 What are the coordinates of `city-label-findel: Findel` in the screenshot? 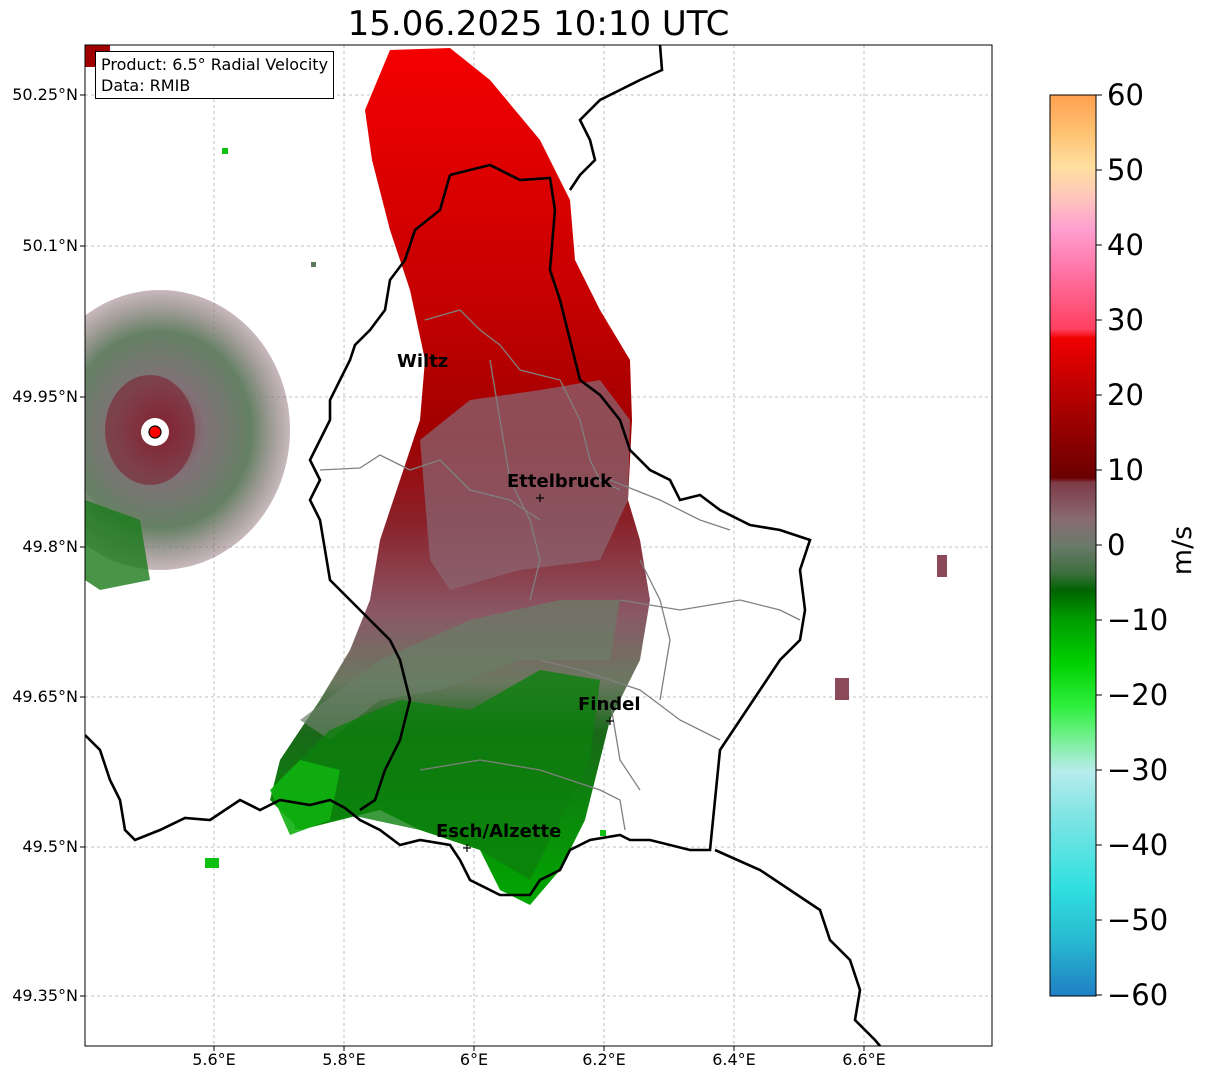 It's located at (609, 704).